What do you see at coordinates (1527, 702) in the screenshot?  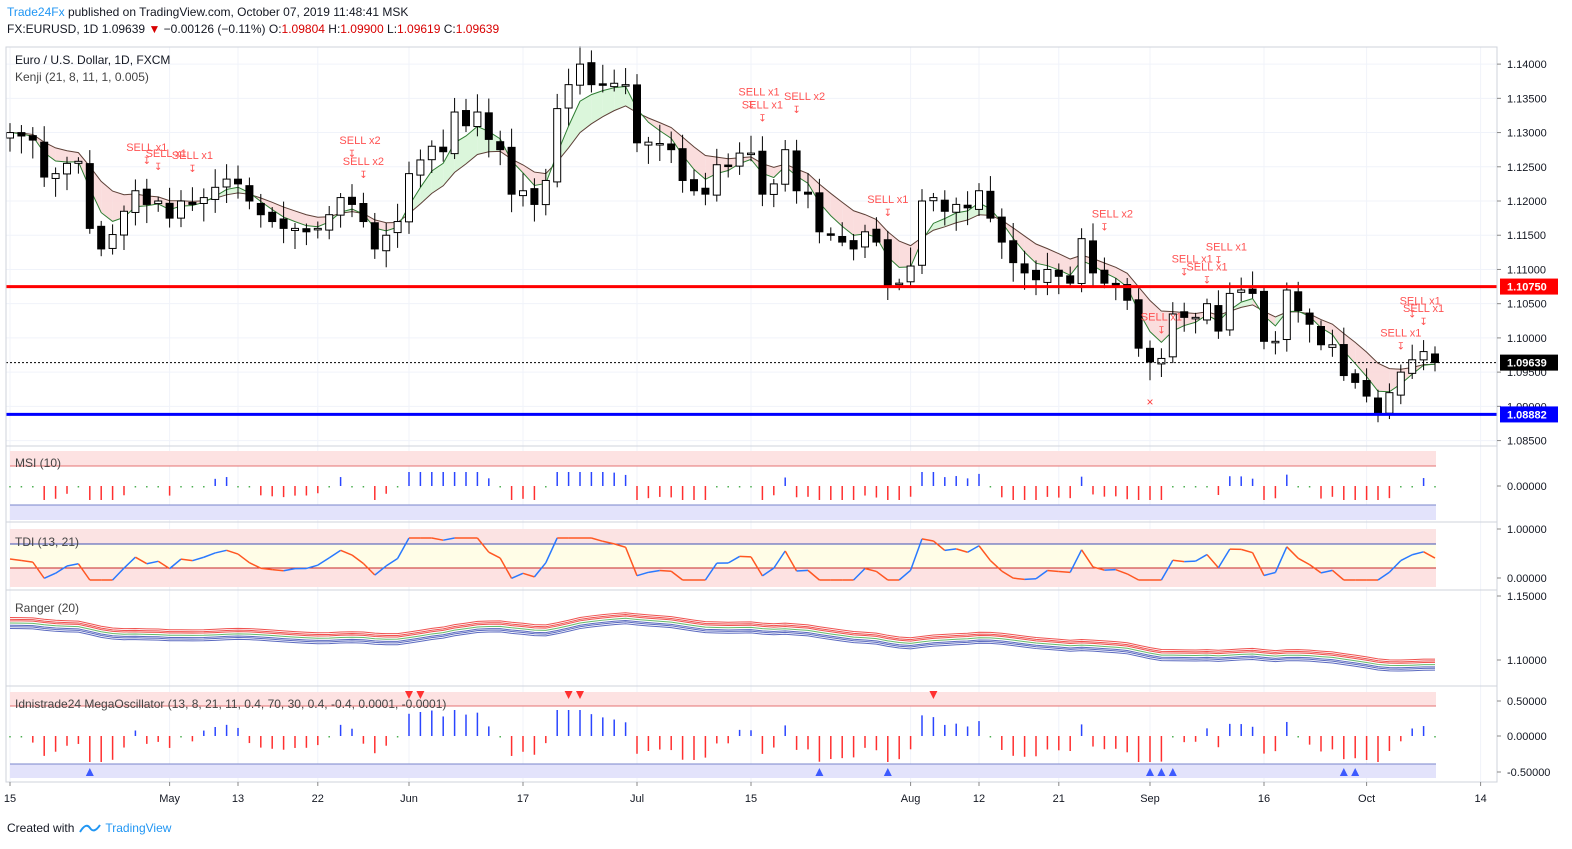 I see `pane-tick-label: 0.50000` at bounding box center [1527, 702].